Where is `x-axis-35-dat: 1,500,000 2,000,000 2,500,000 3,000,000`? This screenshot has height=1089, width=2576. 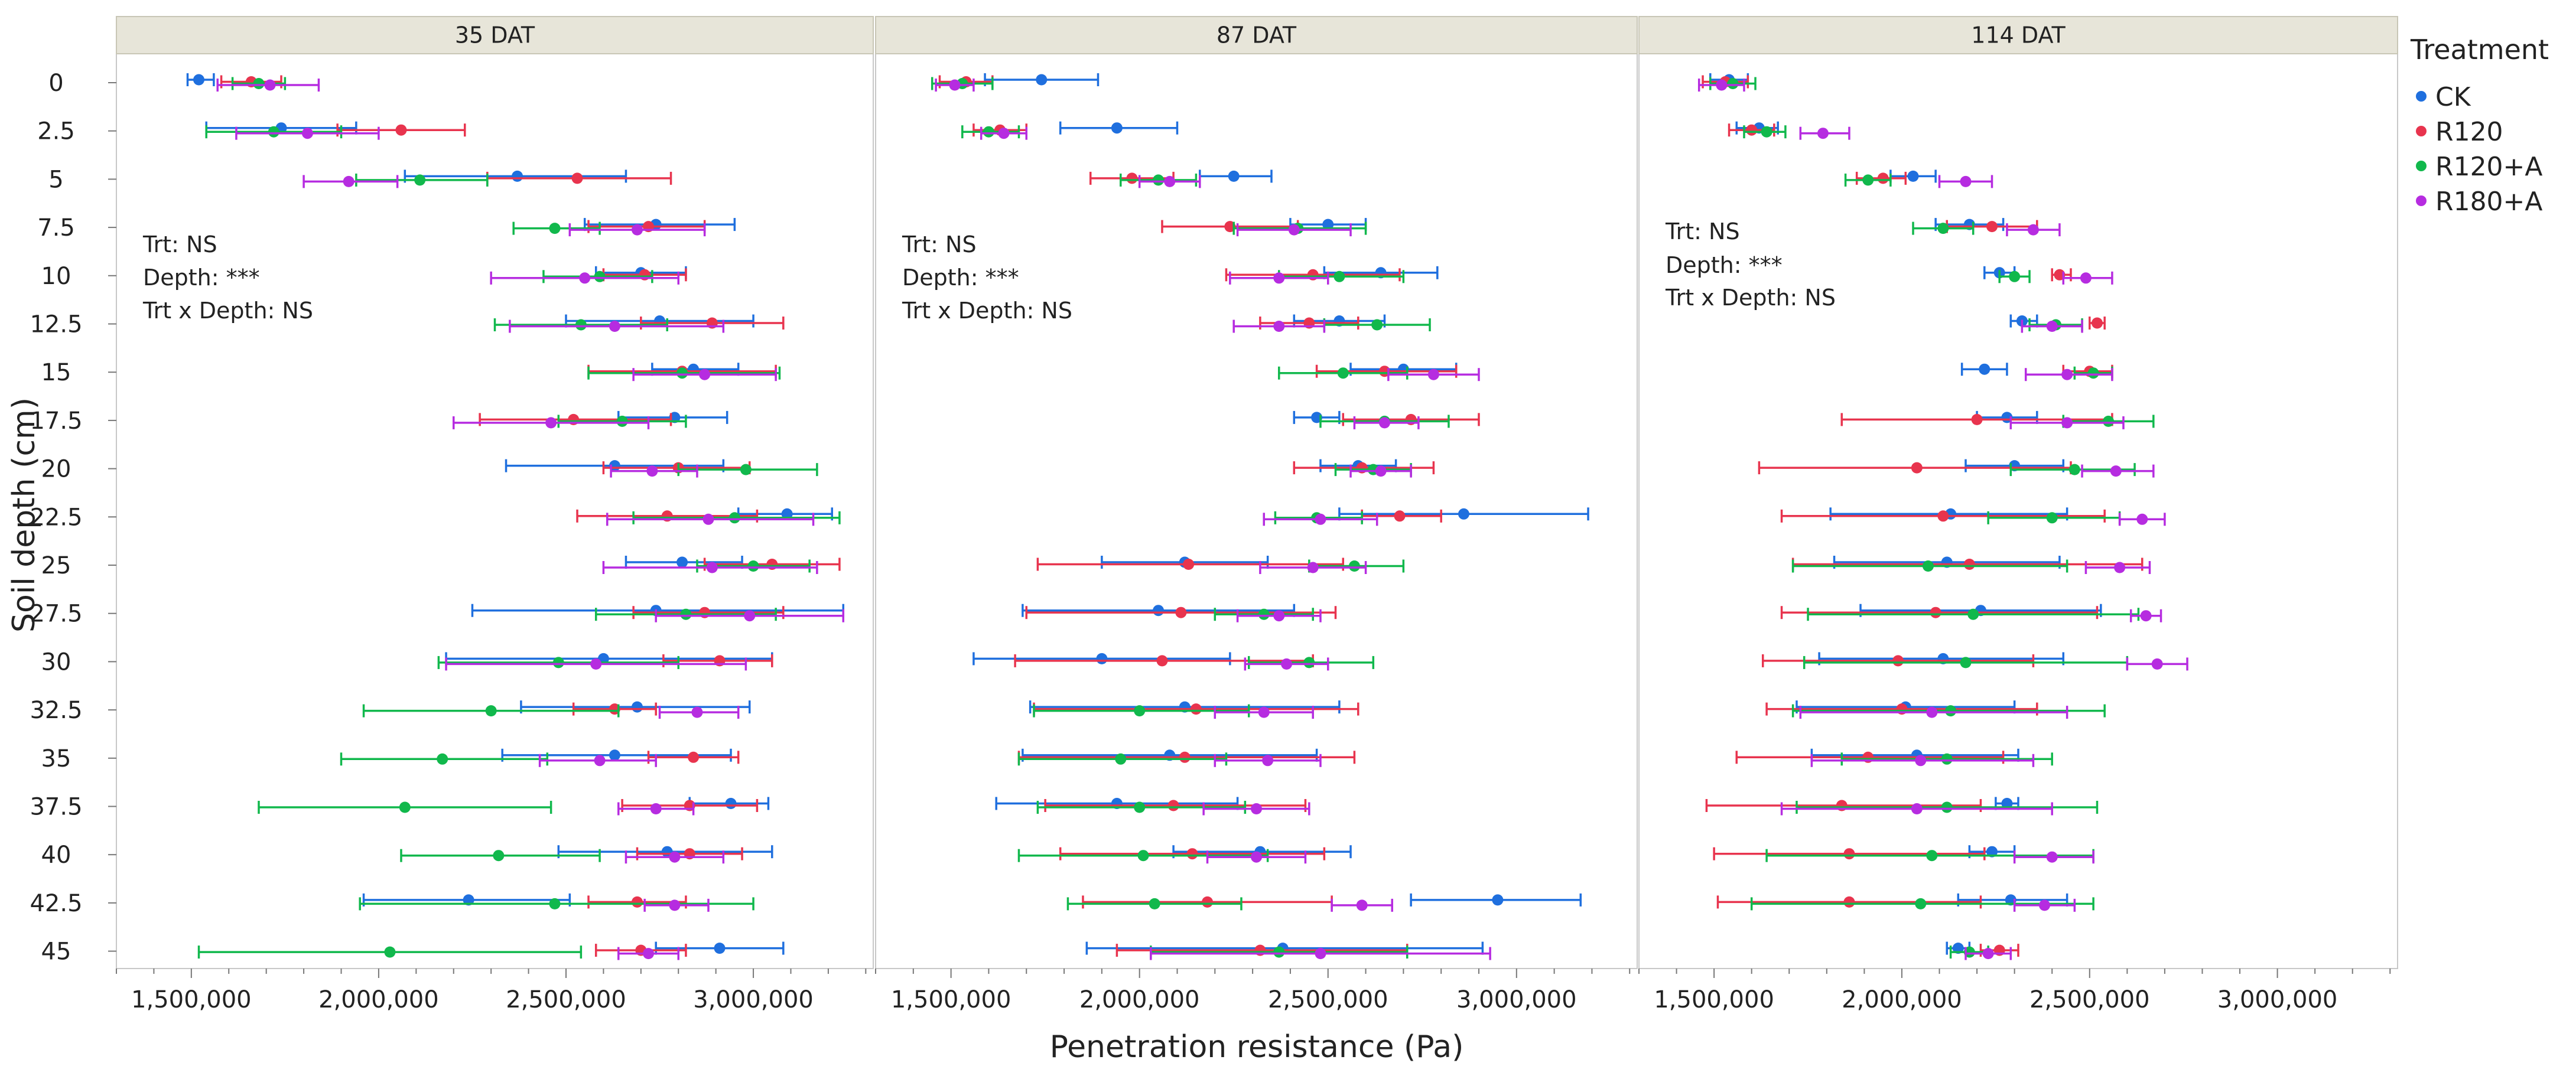
x-axis-35-dat: 1,500,000 2,000,000 2,500,000 3,000,000 is located at coordinates (492, 991).